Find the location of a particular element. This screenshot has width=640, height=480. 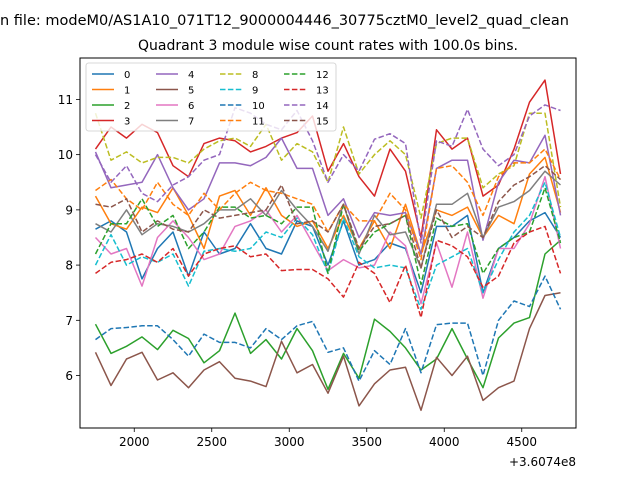

x-tick-label: 2500 is located at coordinates (211, 442).